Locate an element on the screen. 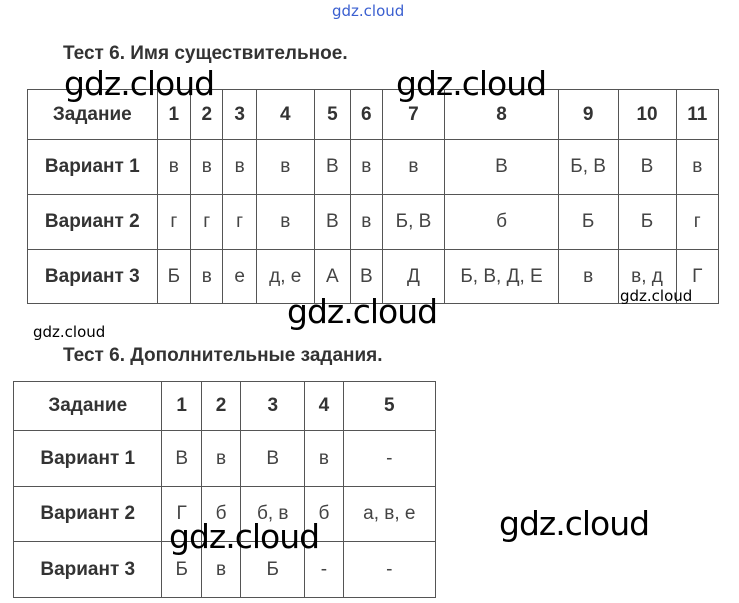 This screenshot has height=603, width=739. test-title: Тест 6. Имя существительное. is located at coordinates (205, 53).